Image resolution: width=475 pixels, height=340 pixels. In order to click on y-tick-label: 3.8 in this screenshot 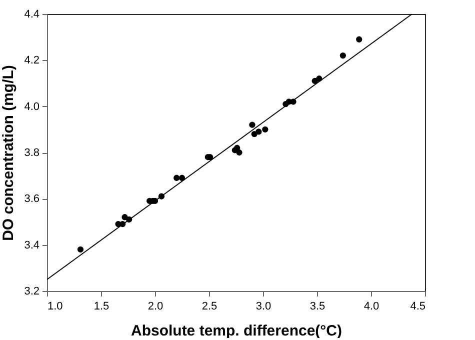, I will do `click(32, 153)`.